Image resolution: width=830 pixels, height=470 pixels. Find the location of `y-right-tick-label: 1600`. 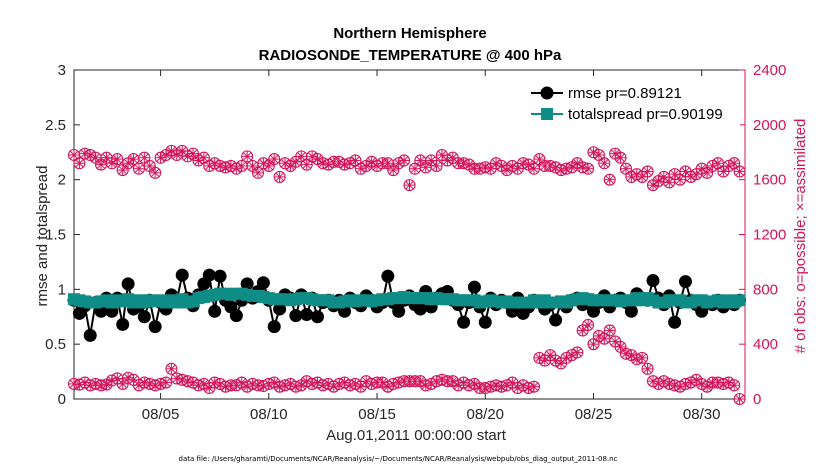

y-right-tick-label: 1600 is located at coordinates (769, 180).